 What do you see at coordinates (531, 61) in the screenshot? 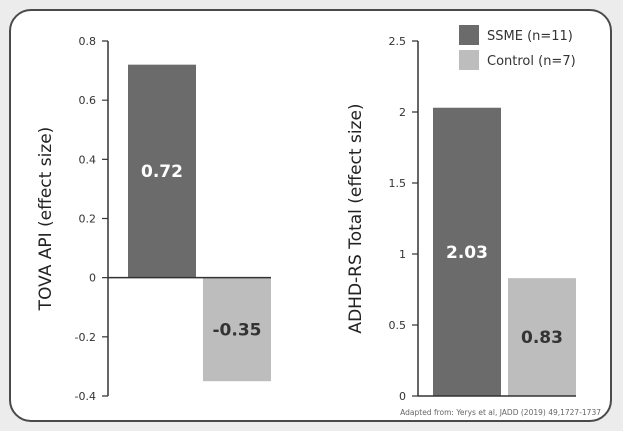
I see `legend-label-control: Control (n=7)` at bounding box center [531, 61].